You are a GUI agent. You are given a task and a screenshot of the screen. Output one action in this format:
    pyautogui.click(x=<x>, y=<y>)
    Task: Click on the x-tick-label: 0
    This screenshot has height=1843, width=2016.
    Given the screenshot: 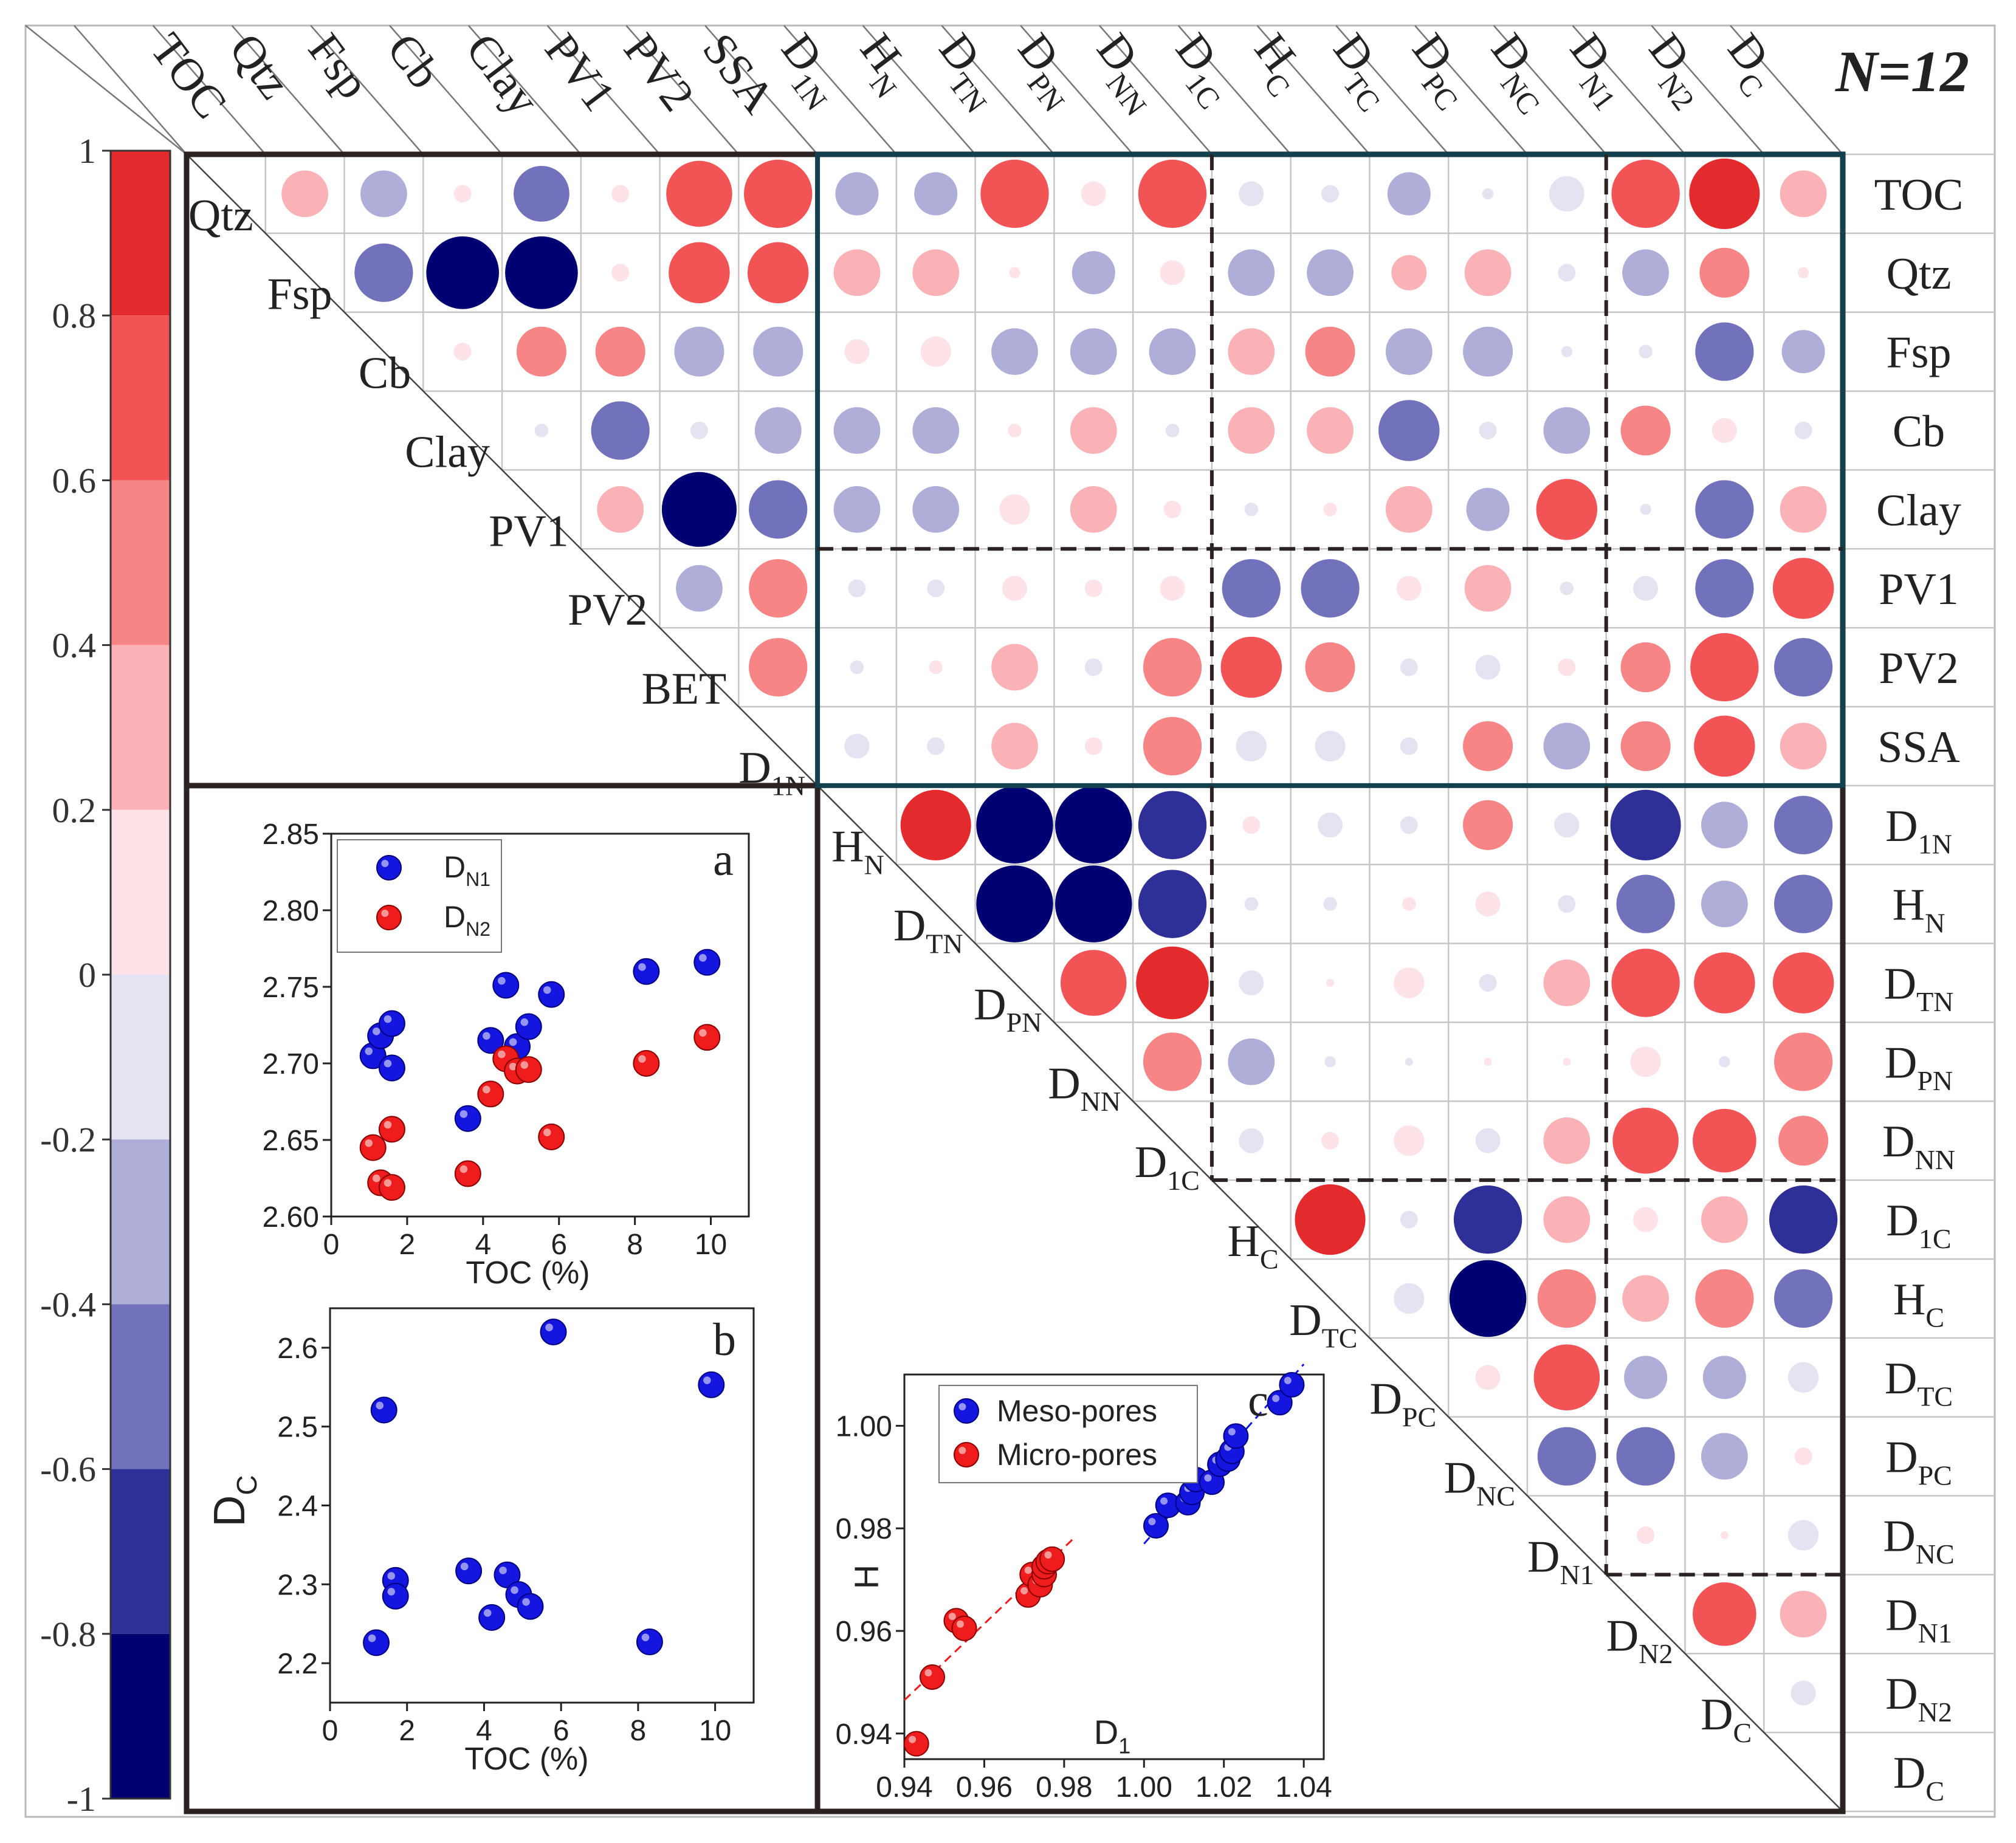 What is the action you would take?
    pyautogui.click(x=330, y=1731)
    